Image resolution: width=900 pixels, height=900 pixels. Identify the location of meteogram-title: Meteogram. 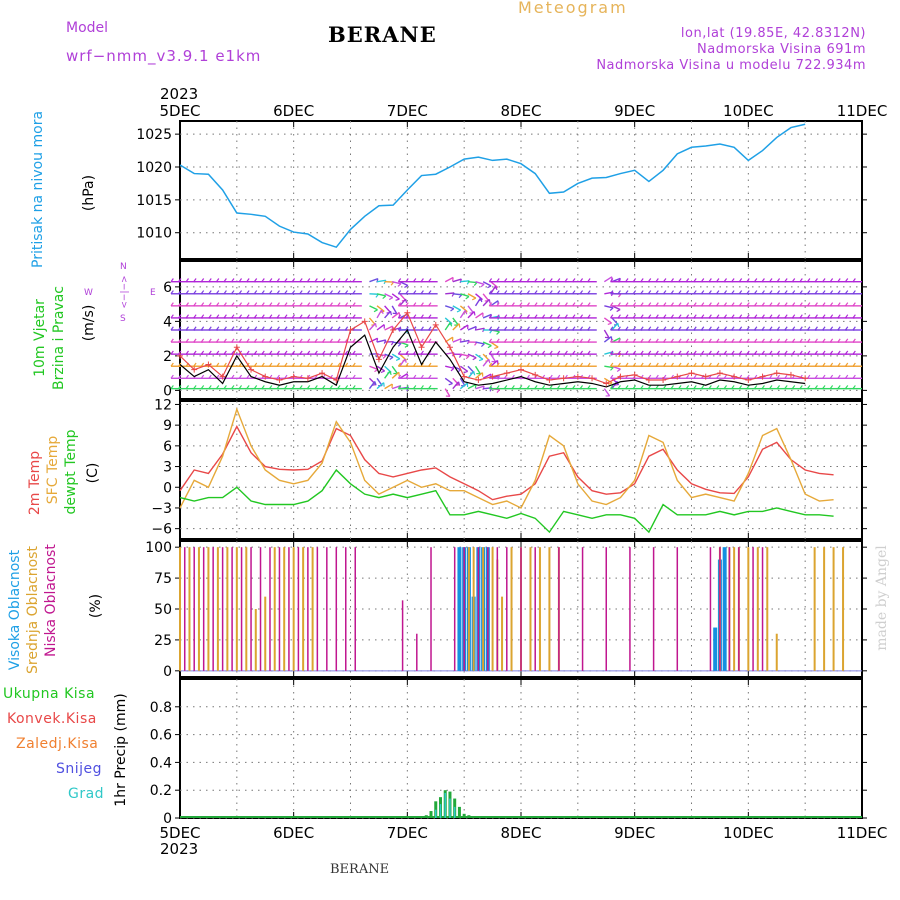
(573, 8).